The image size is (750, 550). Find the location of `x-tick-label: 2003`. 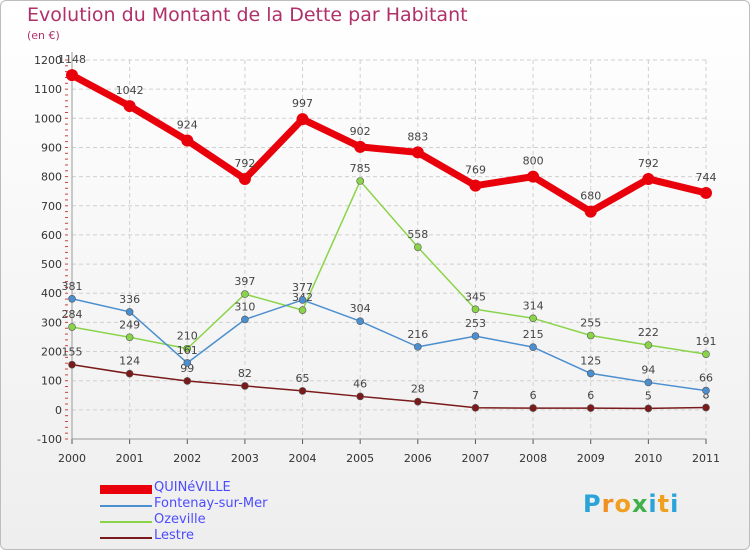

x-tick-label: 2003 is located at coordinates (245, 458).